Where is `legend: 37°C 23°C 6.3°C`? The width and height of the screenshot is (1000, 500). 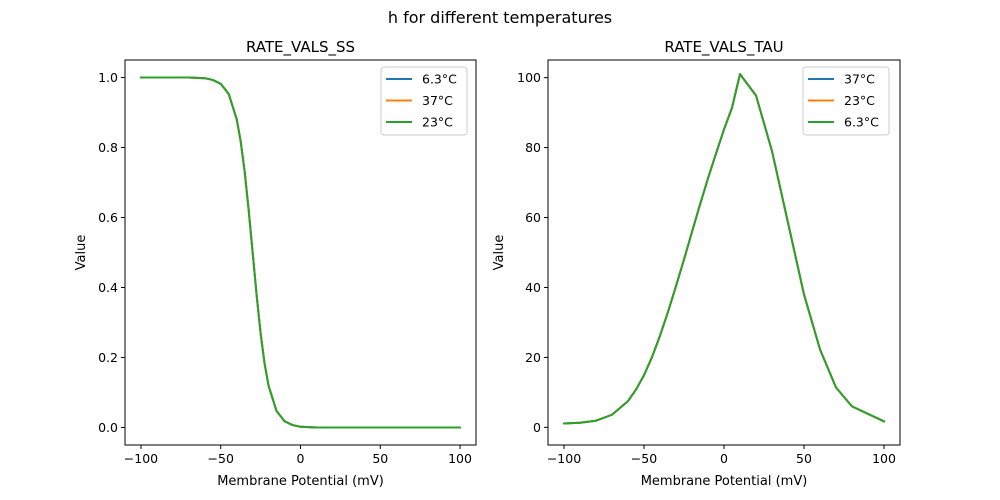 legend: 37°C 23°C 6.3°C is located at coordinates (846, 101).